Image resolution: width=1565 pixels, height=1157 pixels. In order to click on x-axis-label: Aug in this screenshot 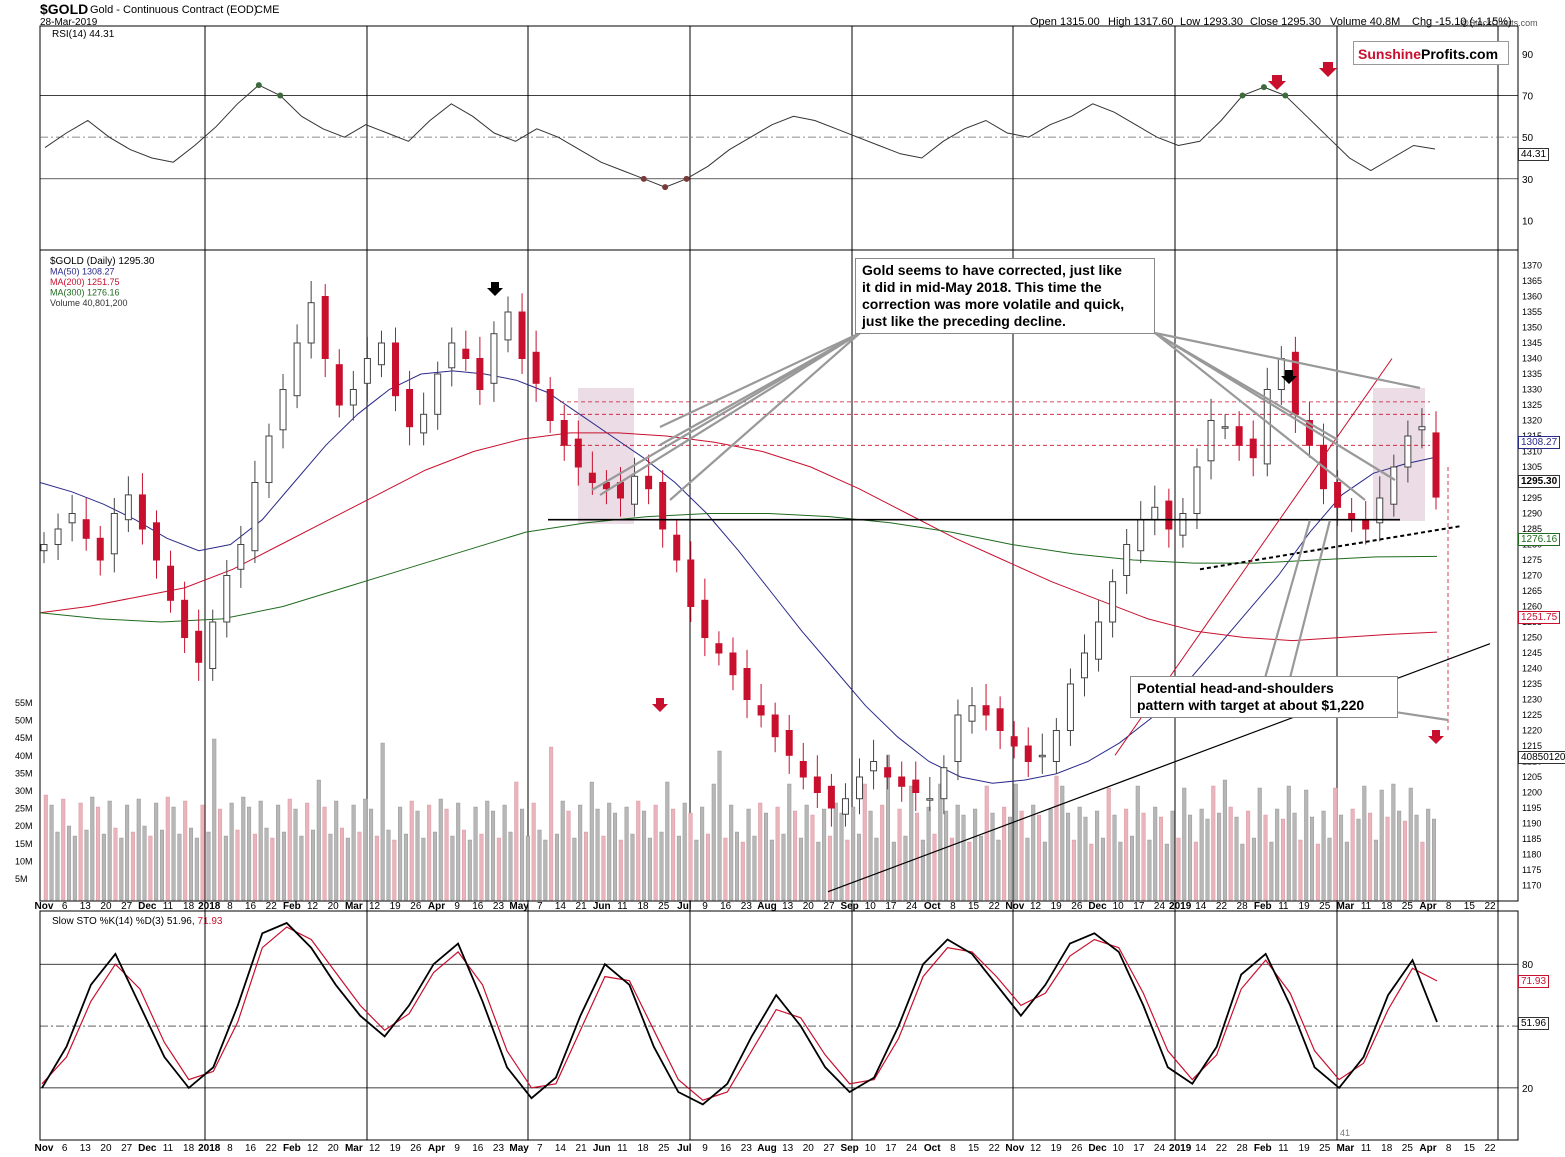, I will do `click(766, 906)`.